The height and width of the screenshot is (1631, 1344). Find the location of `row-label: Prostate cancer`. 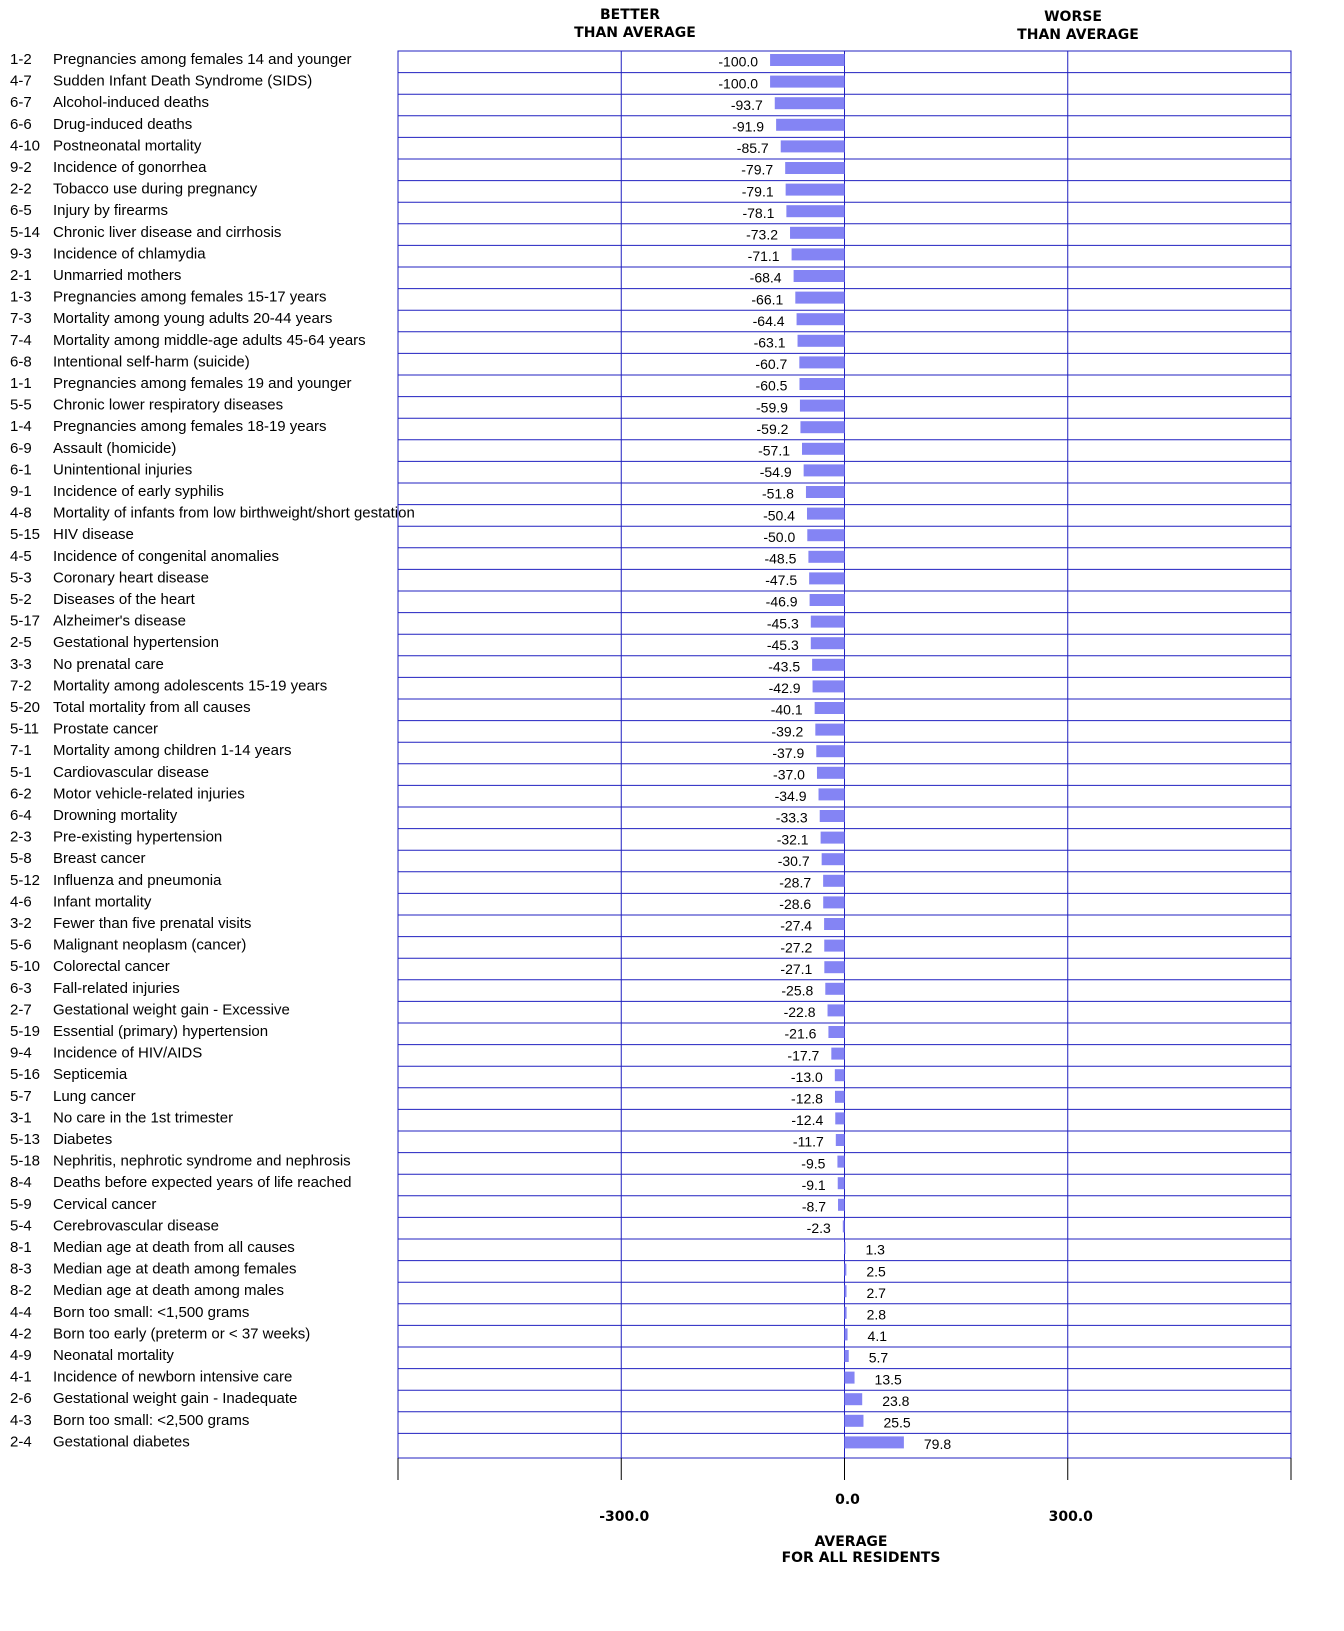

row-label: Prostate cancer is located at coordinates (105, 729).